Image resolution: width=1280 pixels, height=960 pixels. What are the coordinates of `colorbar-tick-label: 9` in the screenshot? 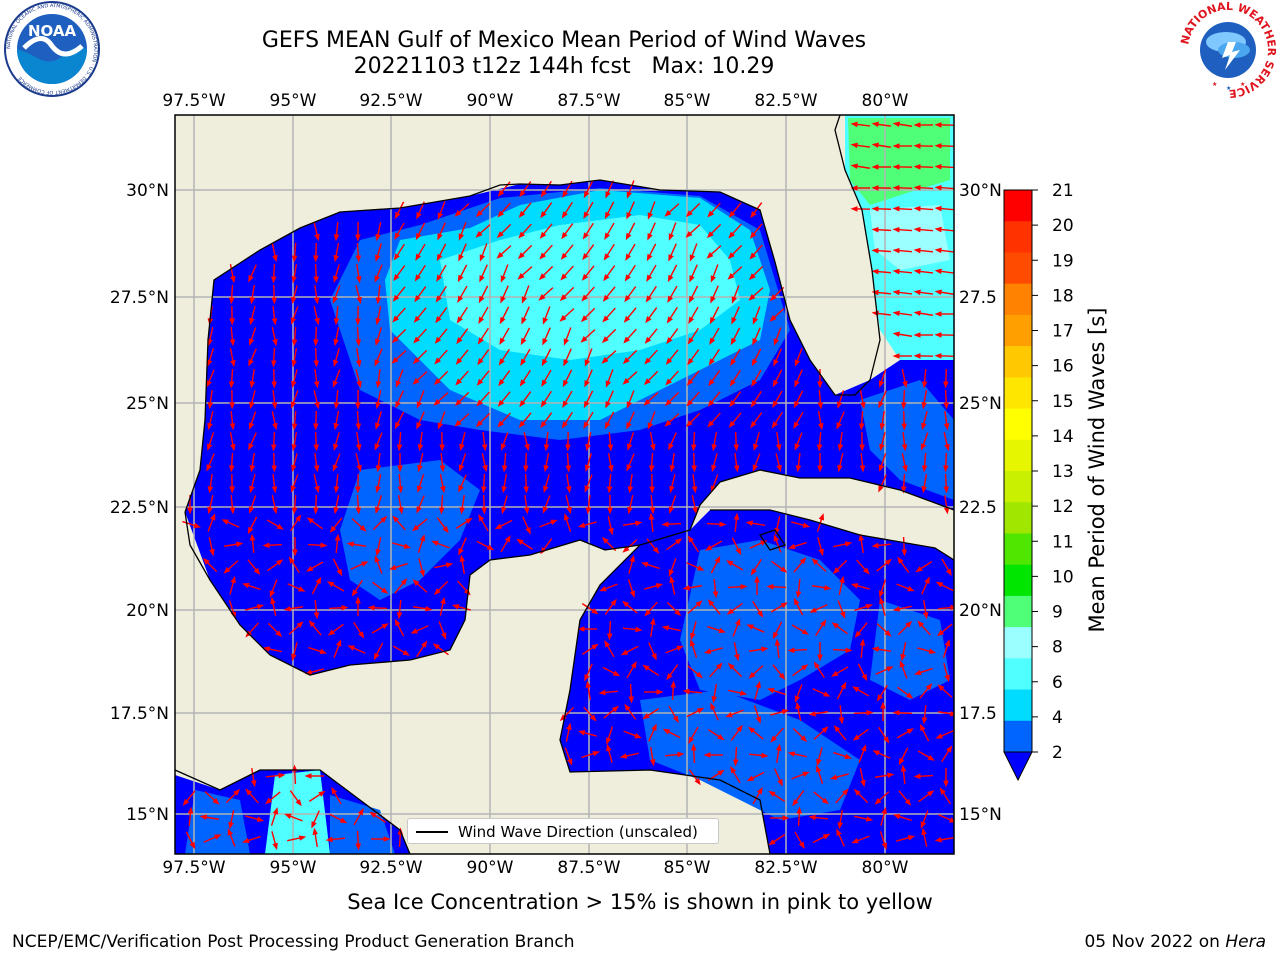 It's located at (1057, 613).